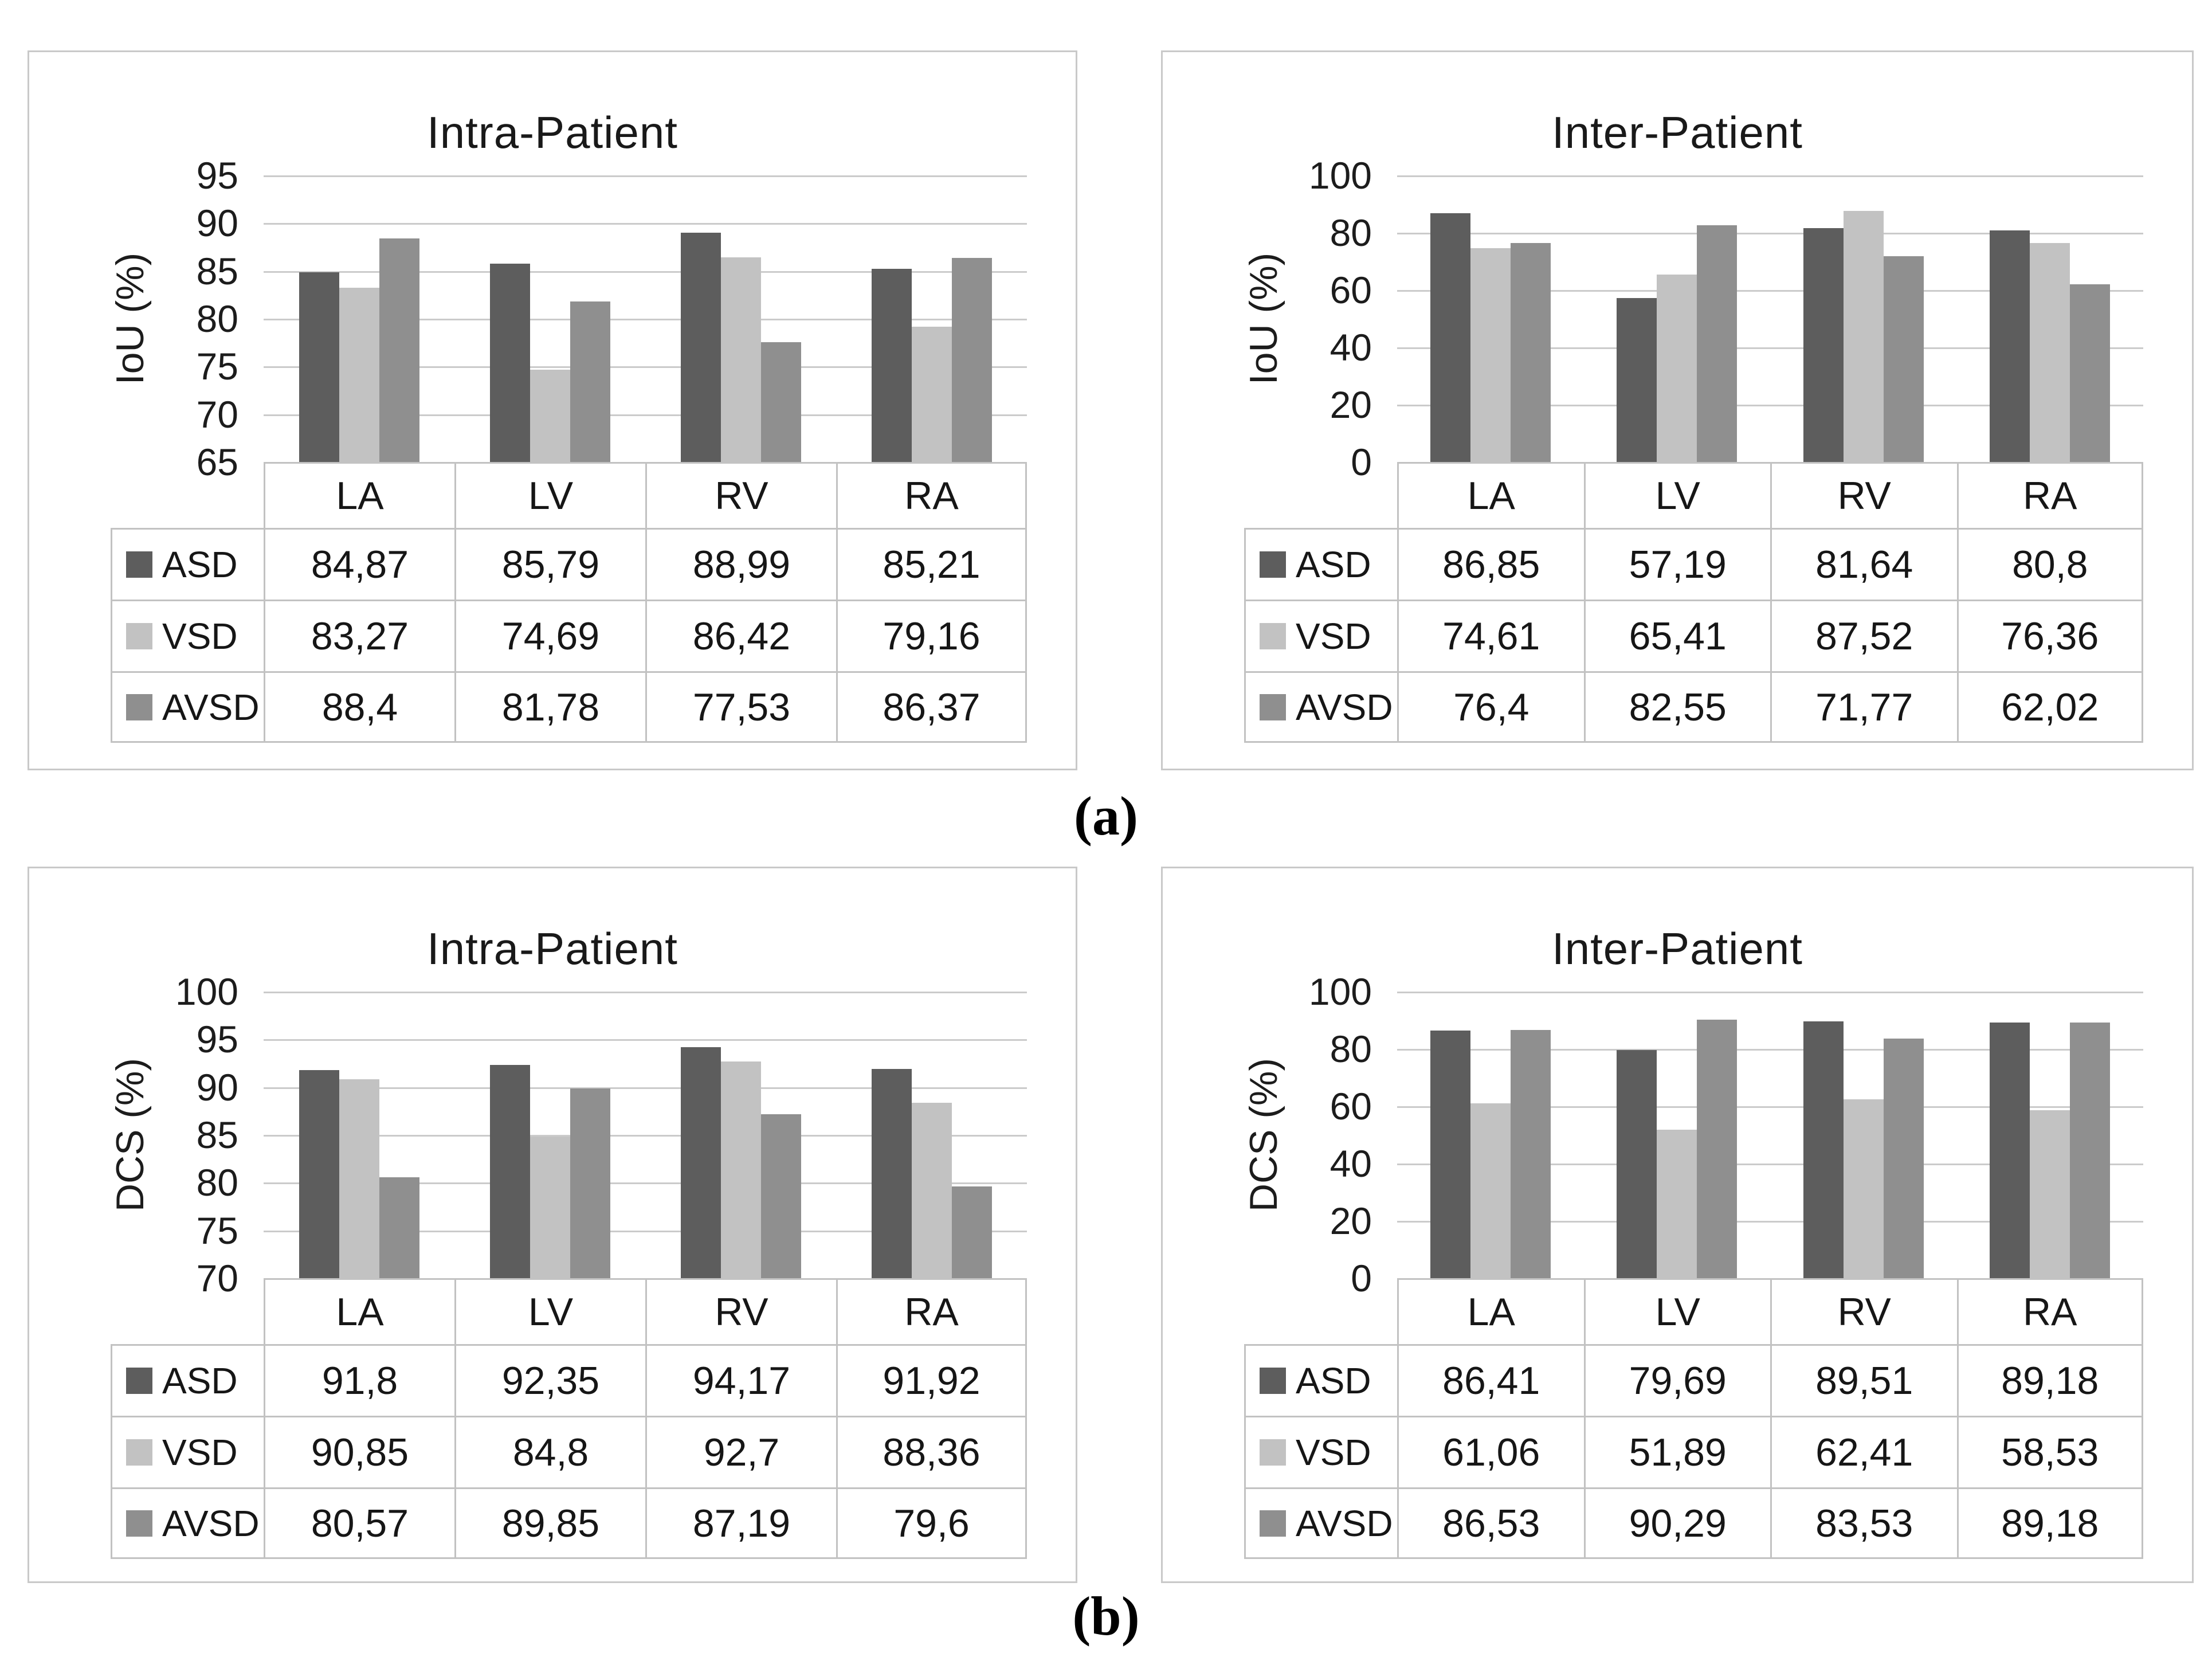  Describe the element at coordinates (1863, 707) in the screenshot. I see `value-cell-avsd-rv: 71,77` at that location.